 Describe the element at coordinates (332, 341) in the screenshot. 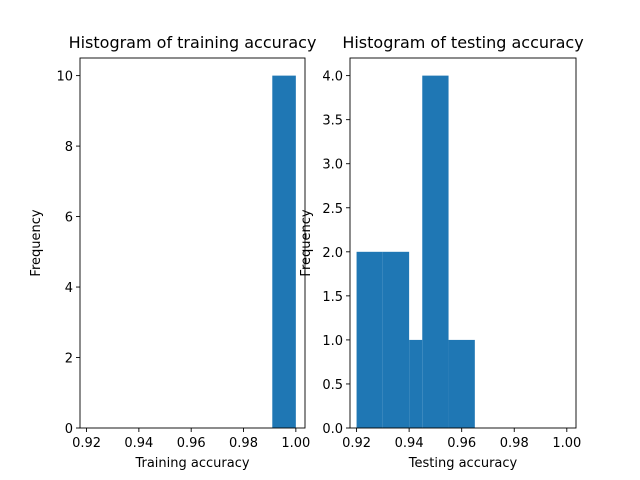

I see `y-tick-label: 1.0` at that location.